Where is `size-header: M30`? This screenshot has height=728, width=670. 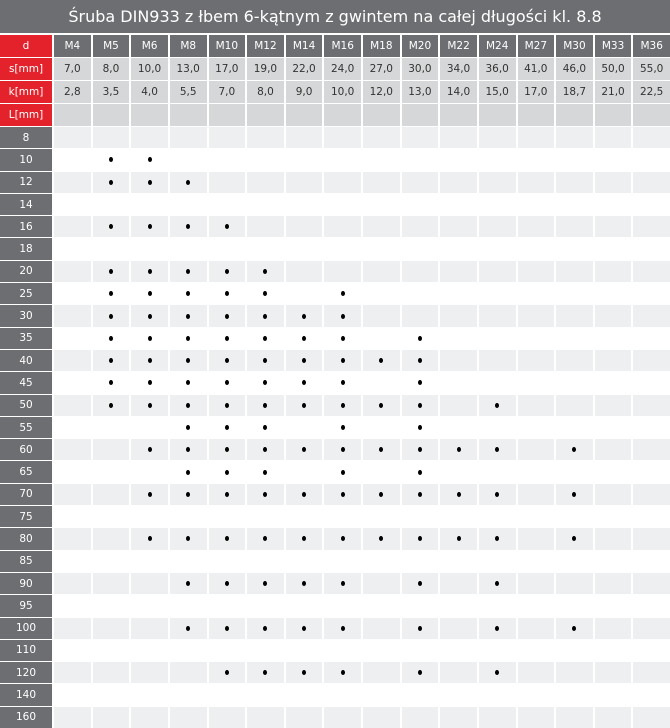
size-header: M30 is located at coordinates (574, 46).